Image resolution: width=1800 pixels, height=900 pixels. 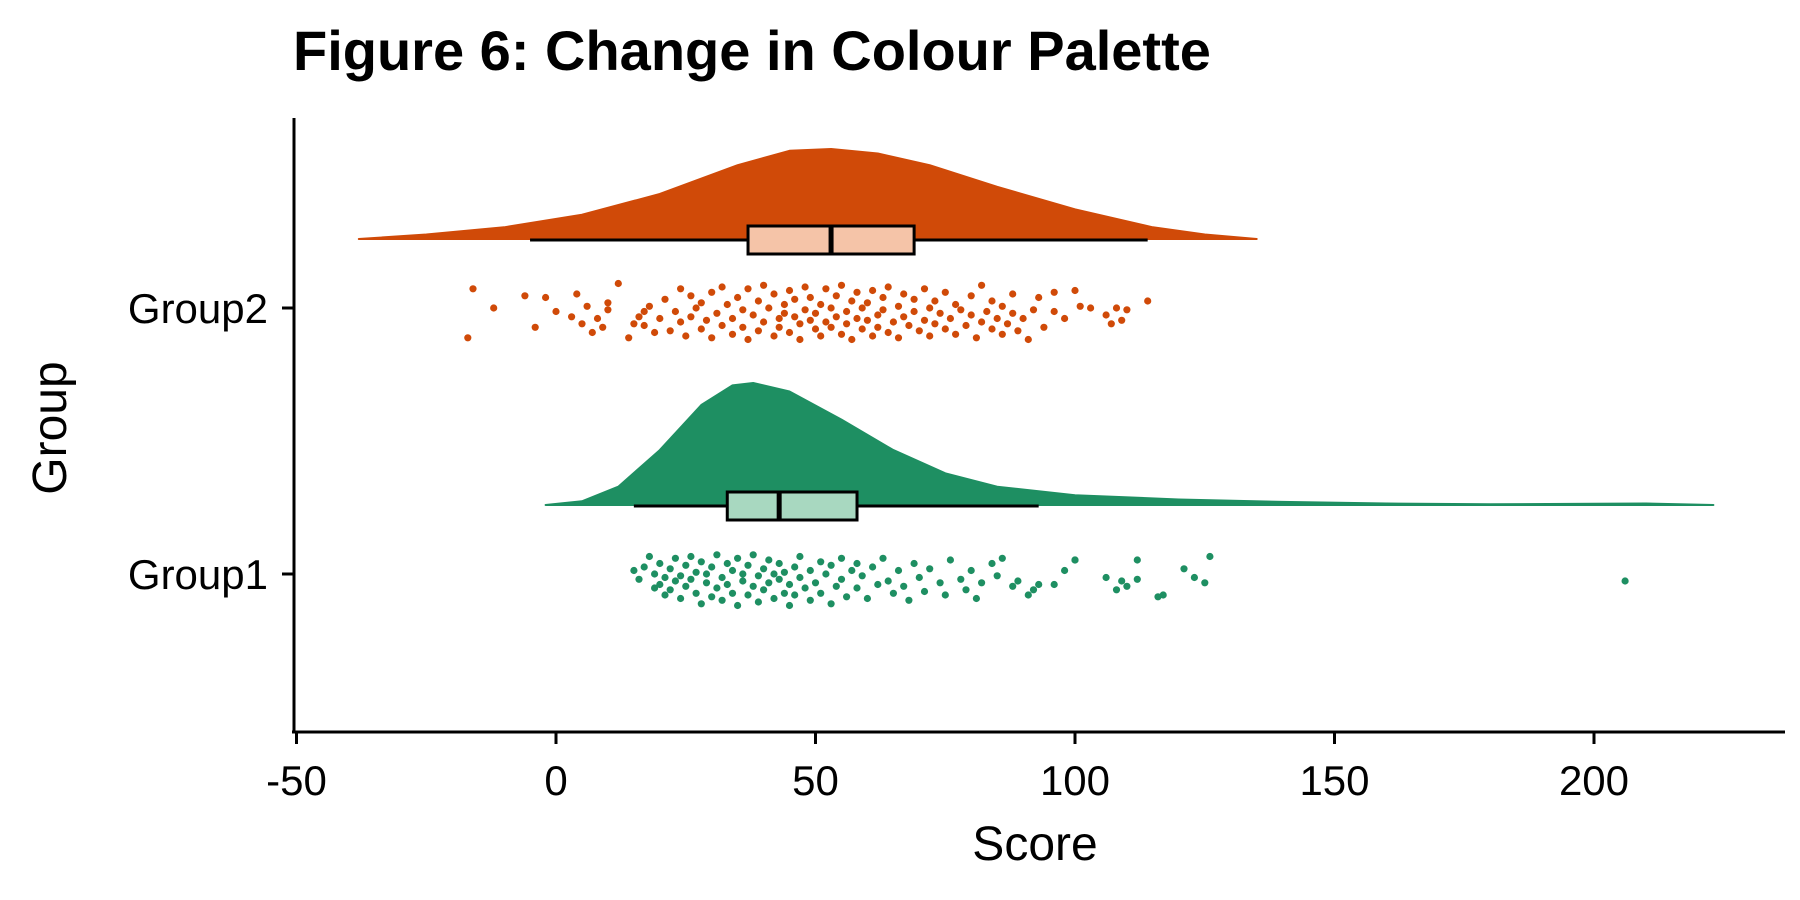 What do you see at coordinates (792, 506) in the screenshot?
I see `group1-box` at bounding box center [792, 506].